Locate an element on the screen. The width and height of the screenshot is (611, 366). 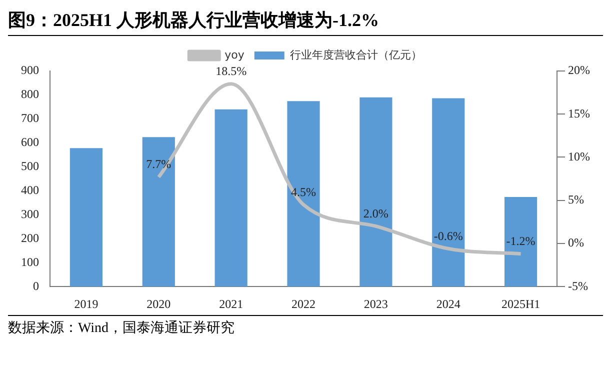
y-tick-label: 0 is located at coordinates (36, 285).